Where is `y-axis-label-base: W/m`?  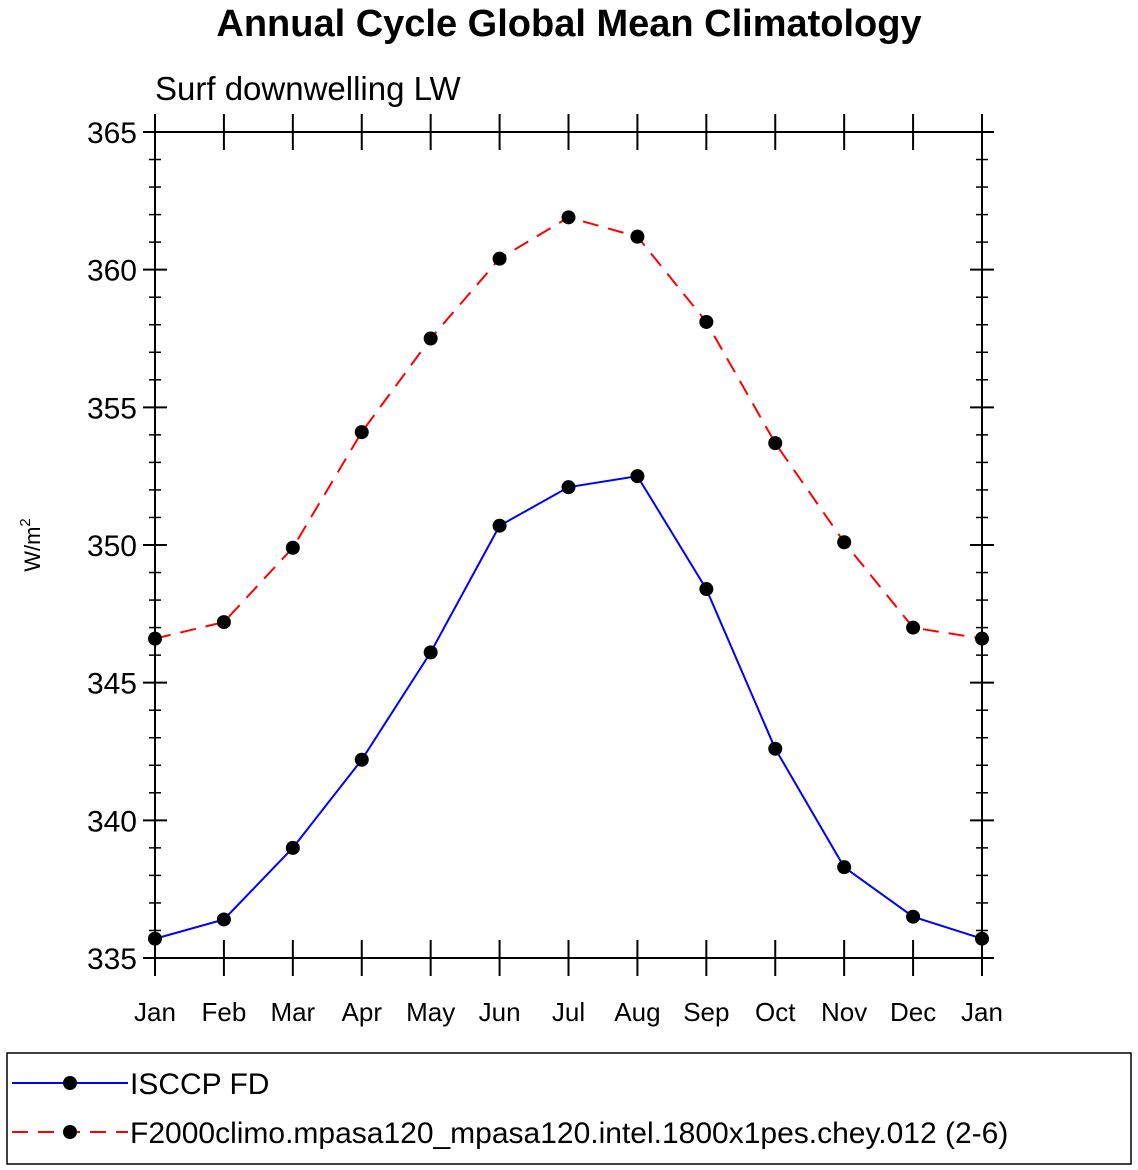
y-axis-label-base: W/m is located at coordinates (32, 549).